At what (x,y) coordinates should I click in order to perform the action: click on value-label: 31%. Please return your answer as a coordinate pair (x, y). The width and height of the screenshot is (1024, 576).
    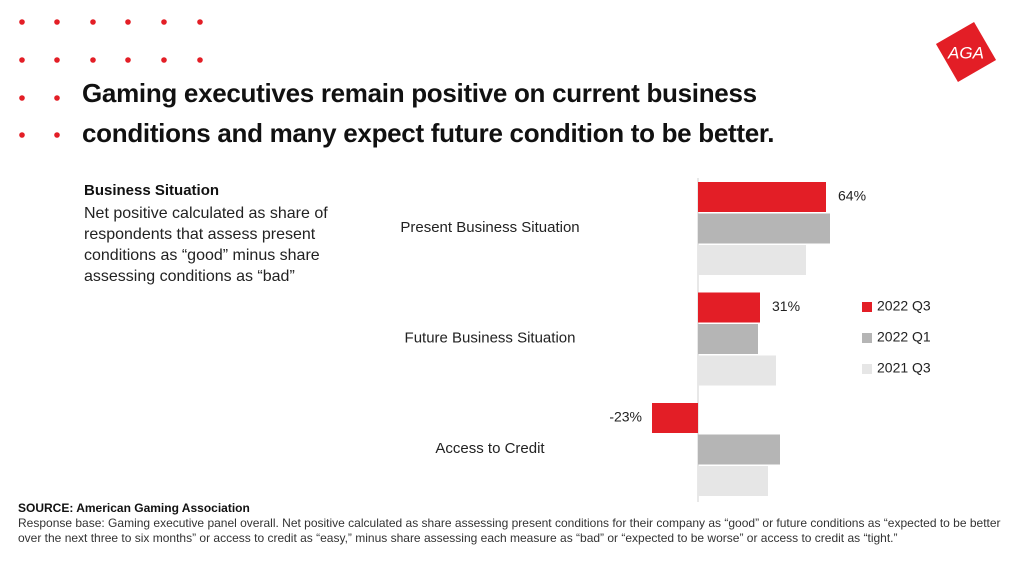
    Looking at the image, I should click on (786, 306).